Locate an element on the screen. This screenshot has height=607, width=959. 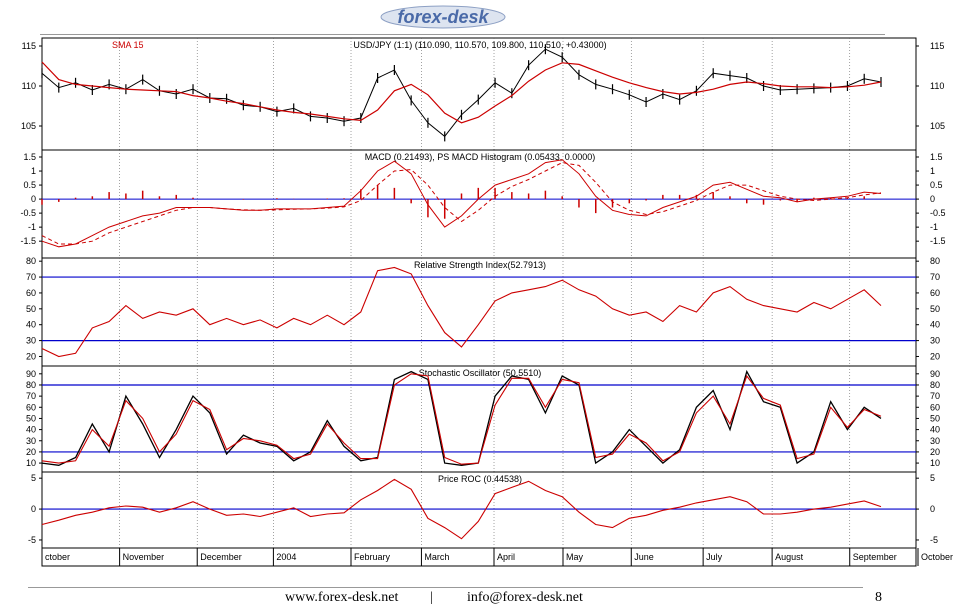
y-tick-label-left: -1.5 is located at coordinates (28, 241).